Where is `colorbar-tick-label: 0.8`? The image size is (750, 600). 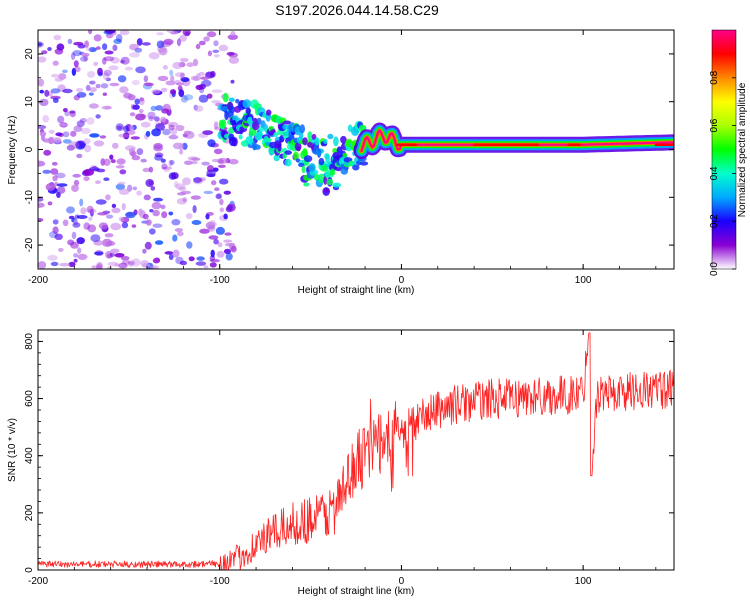
colorbar-tick-label: 0.8 is located at coordinates (714, 77).